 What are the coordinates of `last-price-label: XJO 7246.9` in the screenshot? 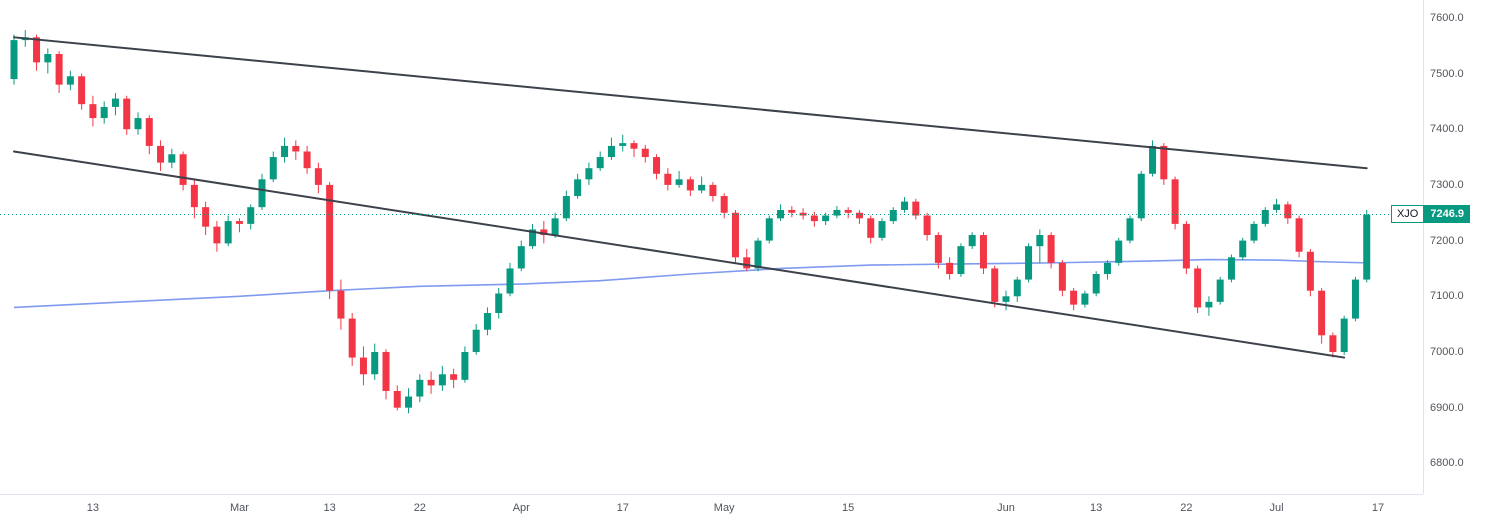 It's located at (1430, 214).